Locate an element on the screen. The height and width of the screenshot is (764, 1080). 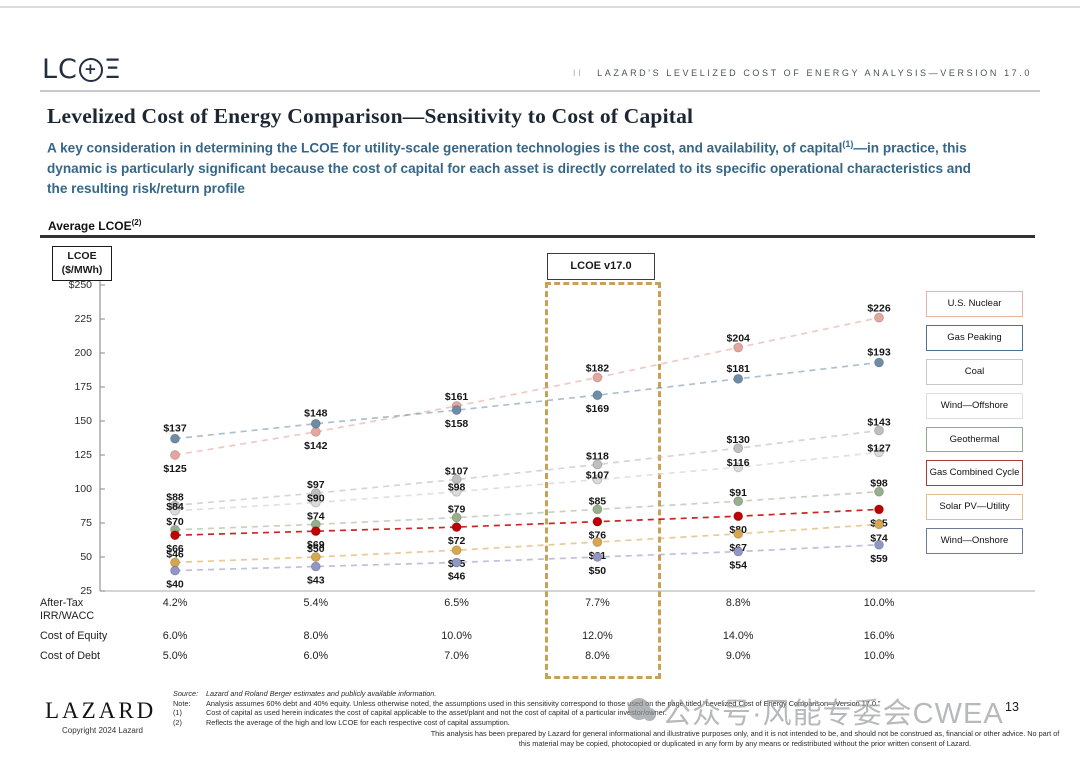
footnote-label: (2) is located at coordinates (177, 722).